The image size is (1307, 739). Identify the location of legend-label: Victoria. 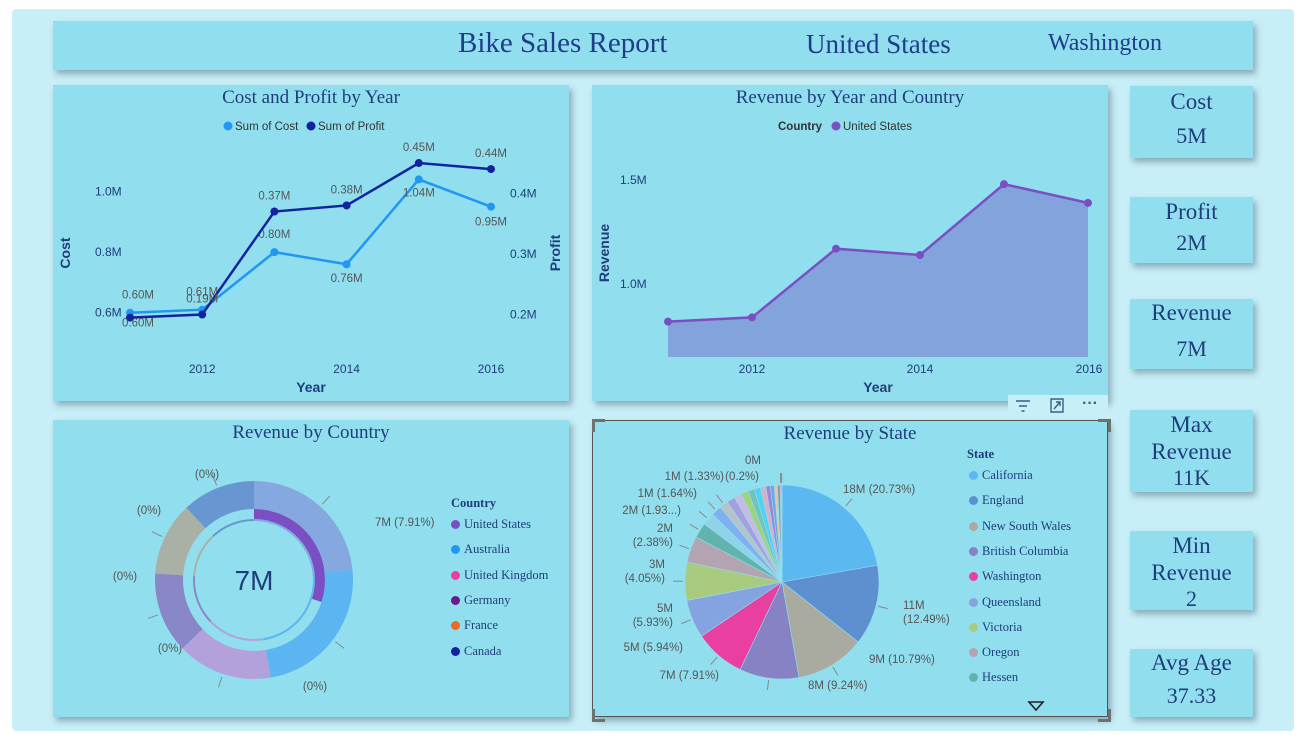
(1002, 626).